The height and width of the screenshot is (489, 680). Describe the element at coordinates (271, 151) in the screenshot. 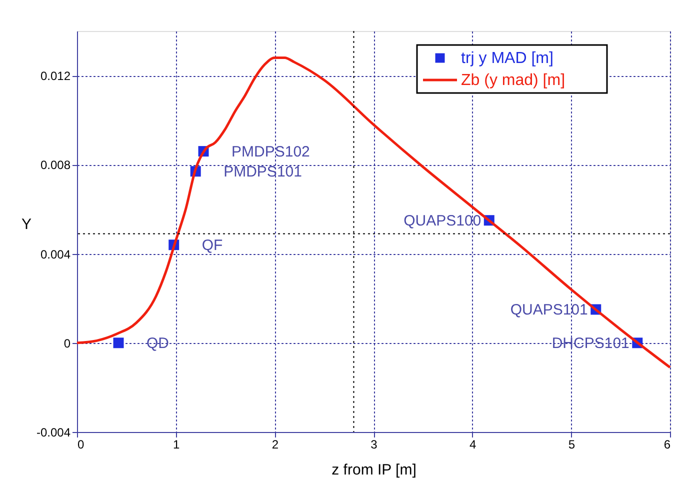

I see `annotation: PMDPS102` at that location.